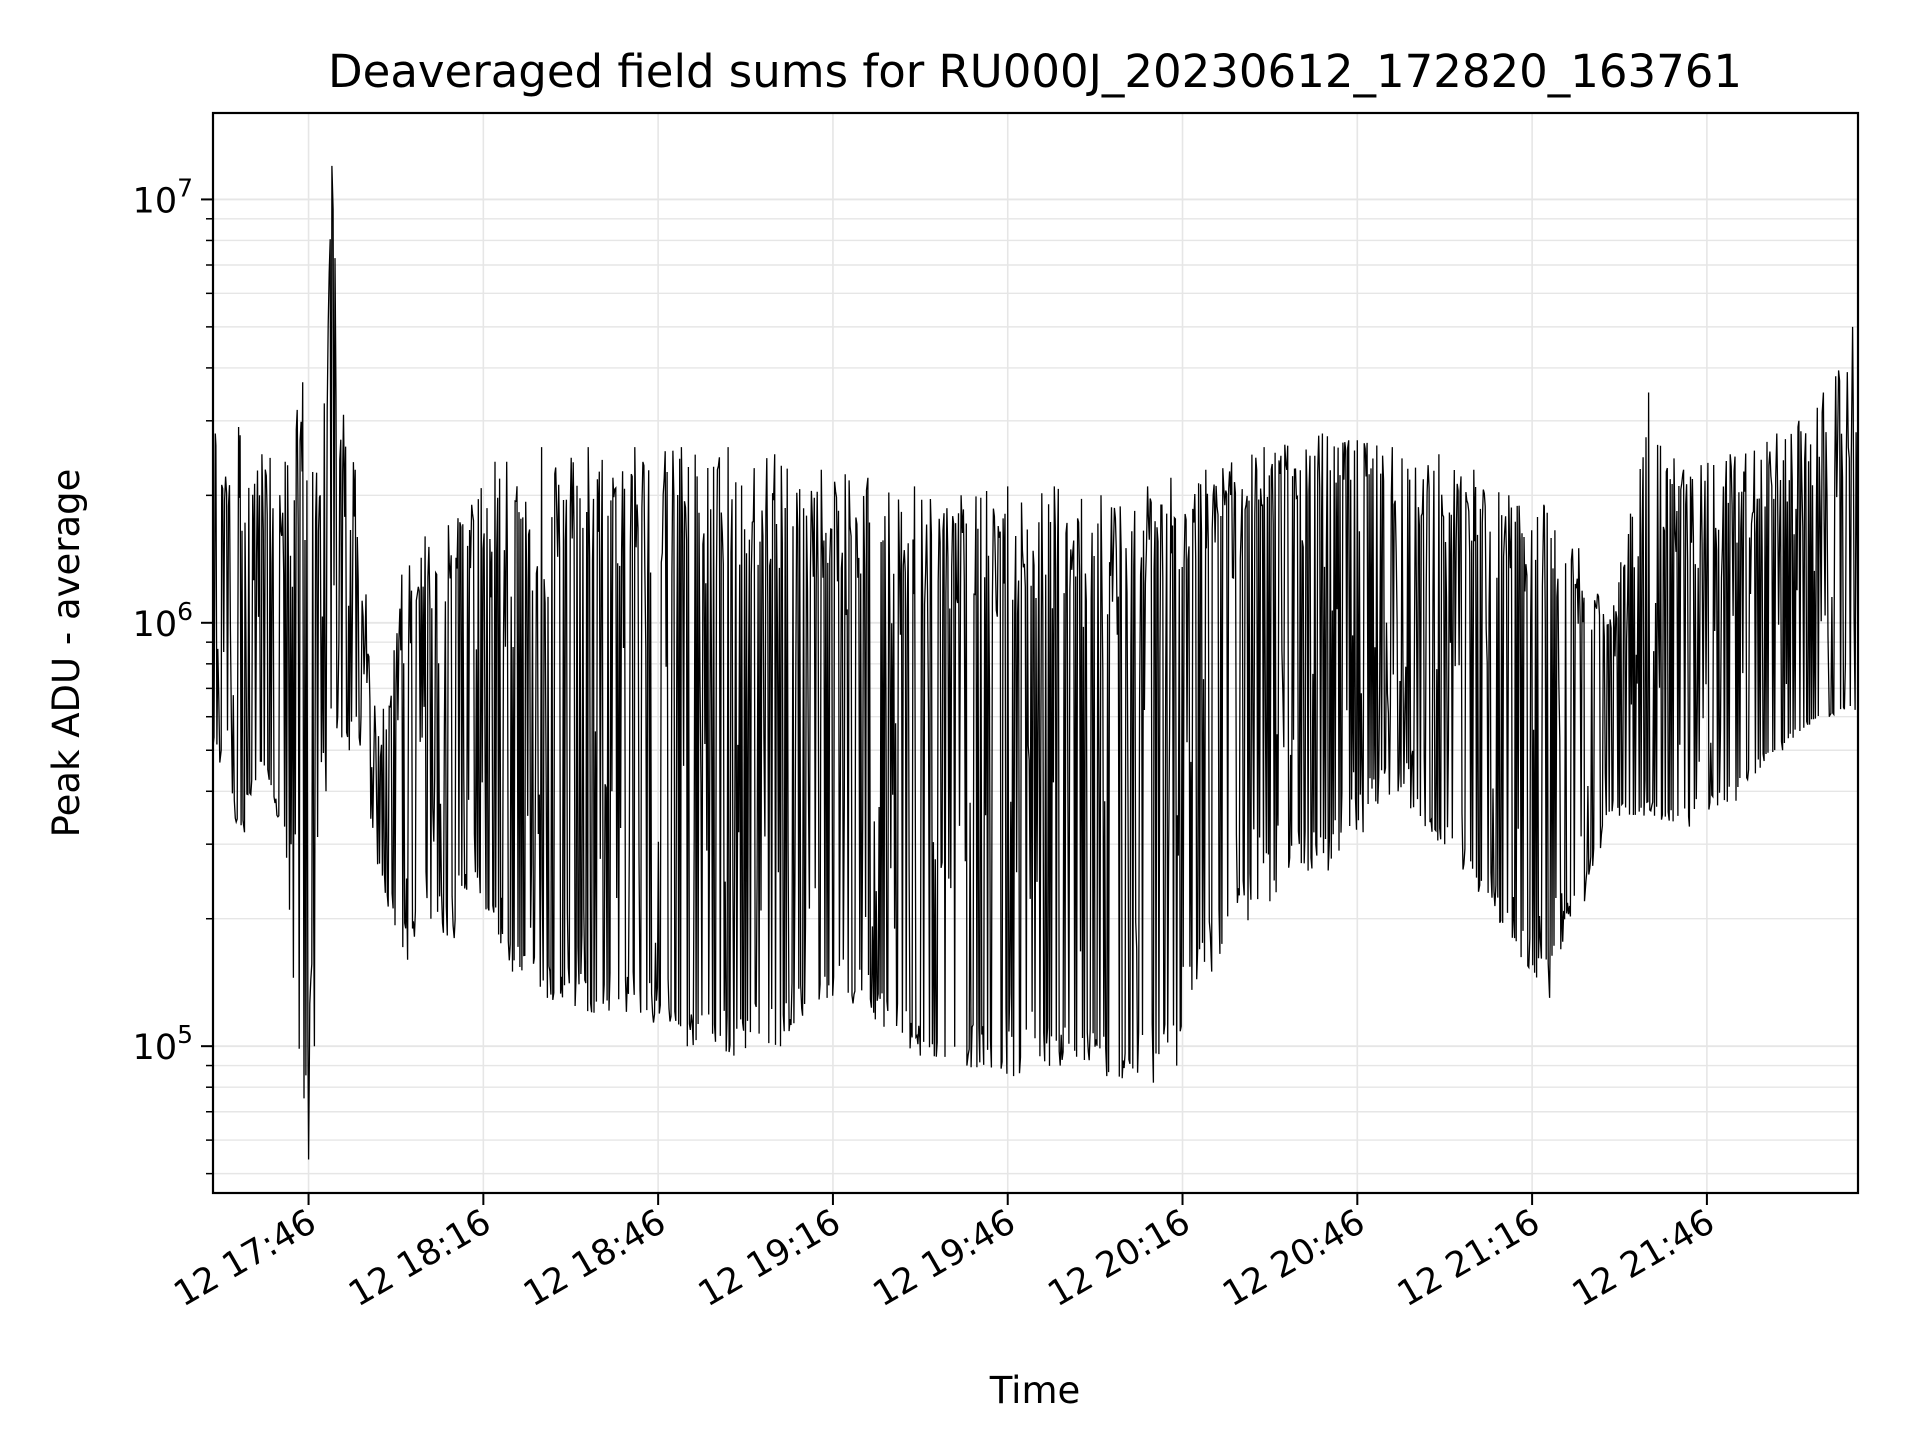  Describe the element at coordinates (1035, 1390) in the screenshot. I see `x-axis-label: Time` at that location.